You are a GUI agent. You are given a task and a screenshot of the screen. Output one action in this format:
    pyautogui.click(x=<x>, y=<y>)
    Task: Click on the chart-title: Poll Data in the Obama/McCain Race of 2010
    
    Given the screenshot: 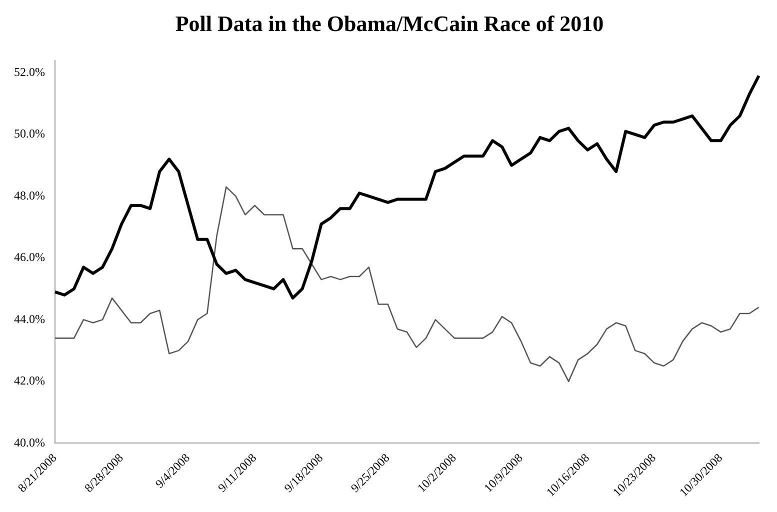 What is the action you would take?
    pyautogui.click(x=389, y=23)
    